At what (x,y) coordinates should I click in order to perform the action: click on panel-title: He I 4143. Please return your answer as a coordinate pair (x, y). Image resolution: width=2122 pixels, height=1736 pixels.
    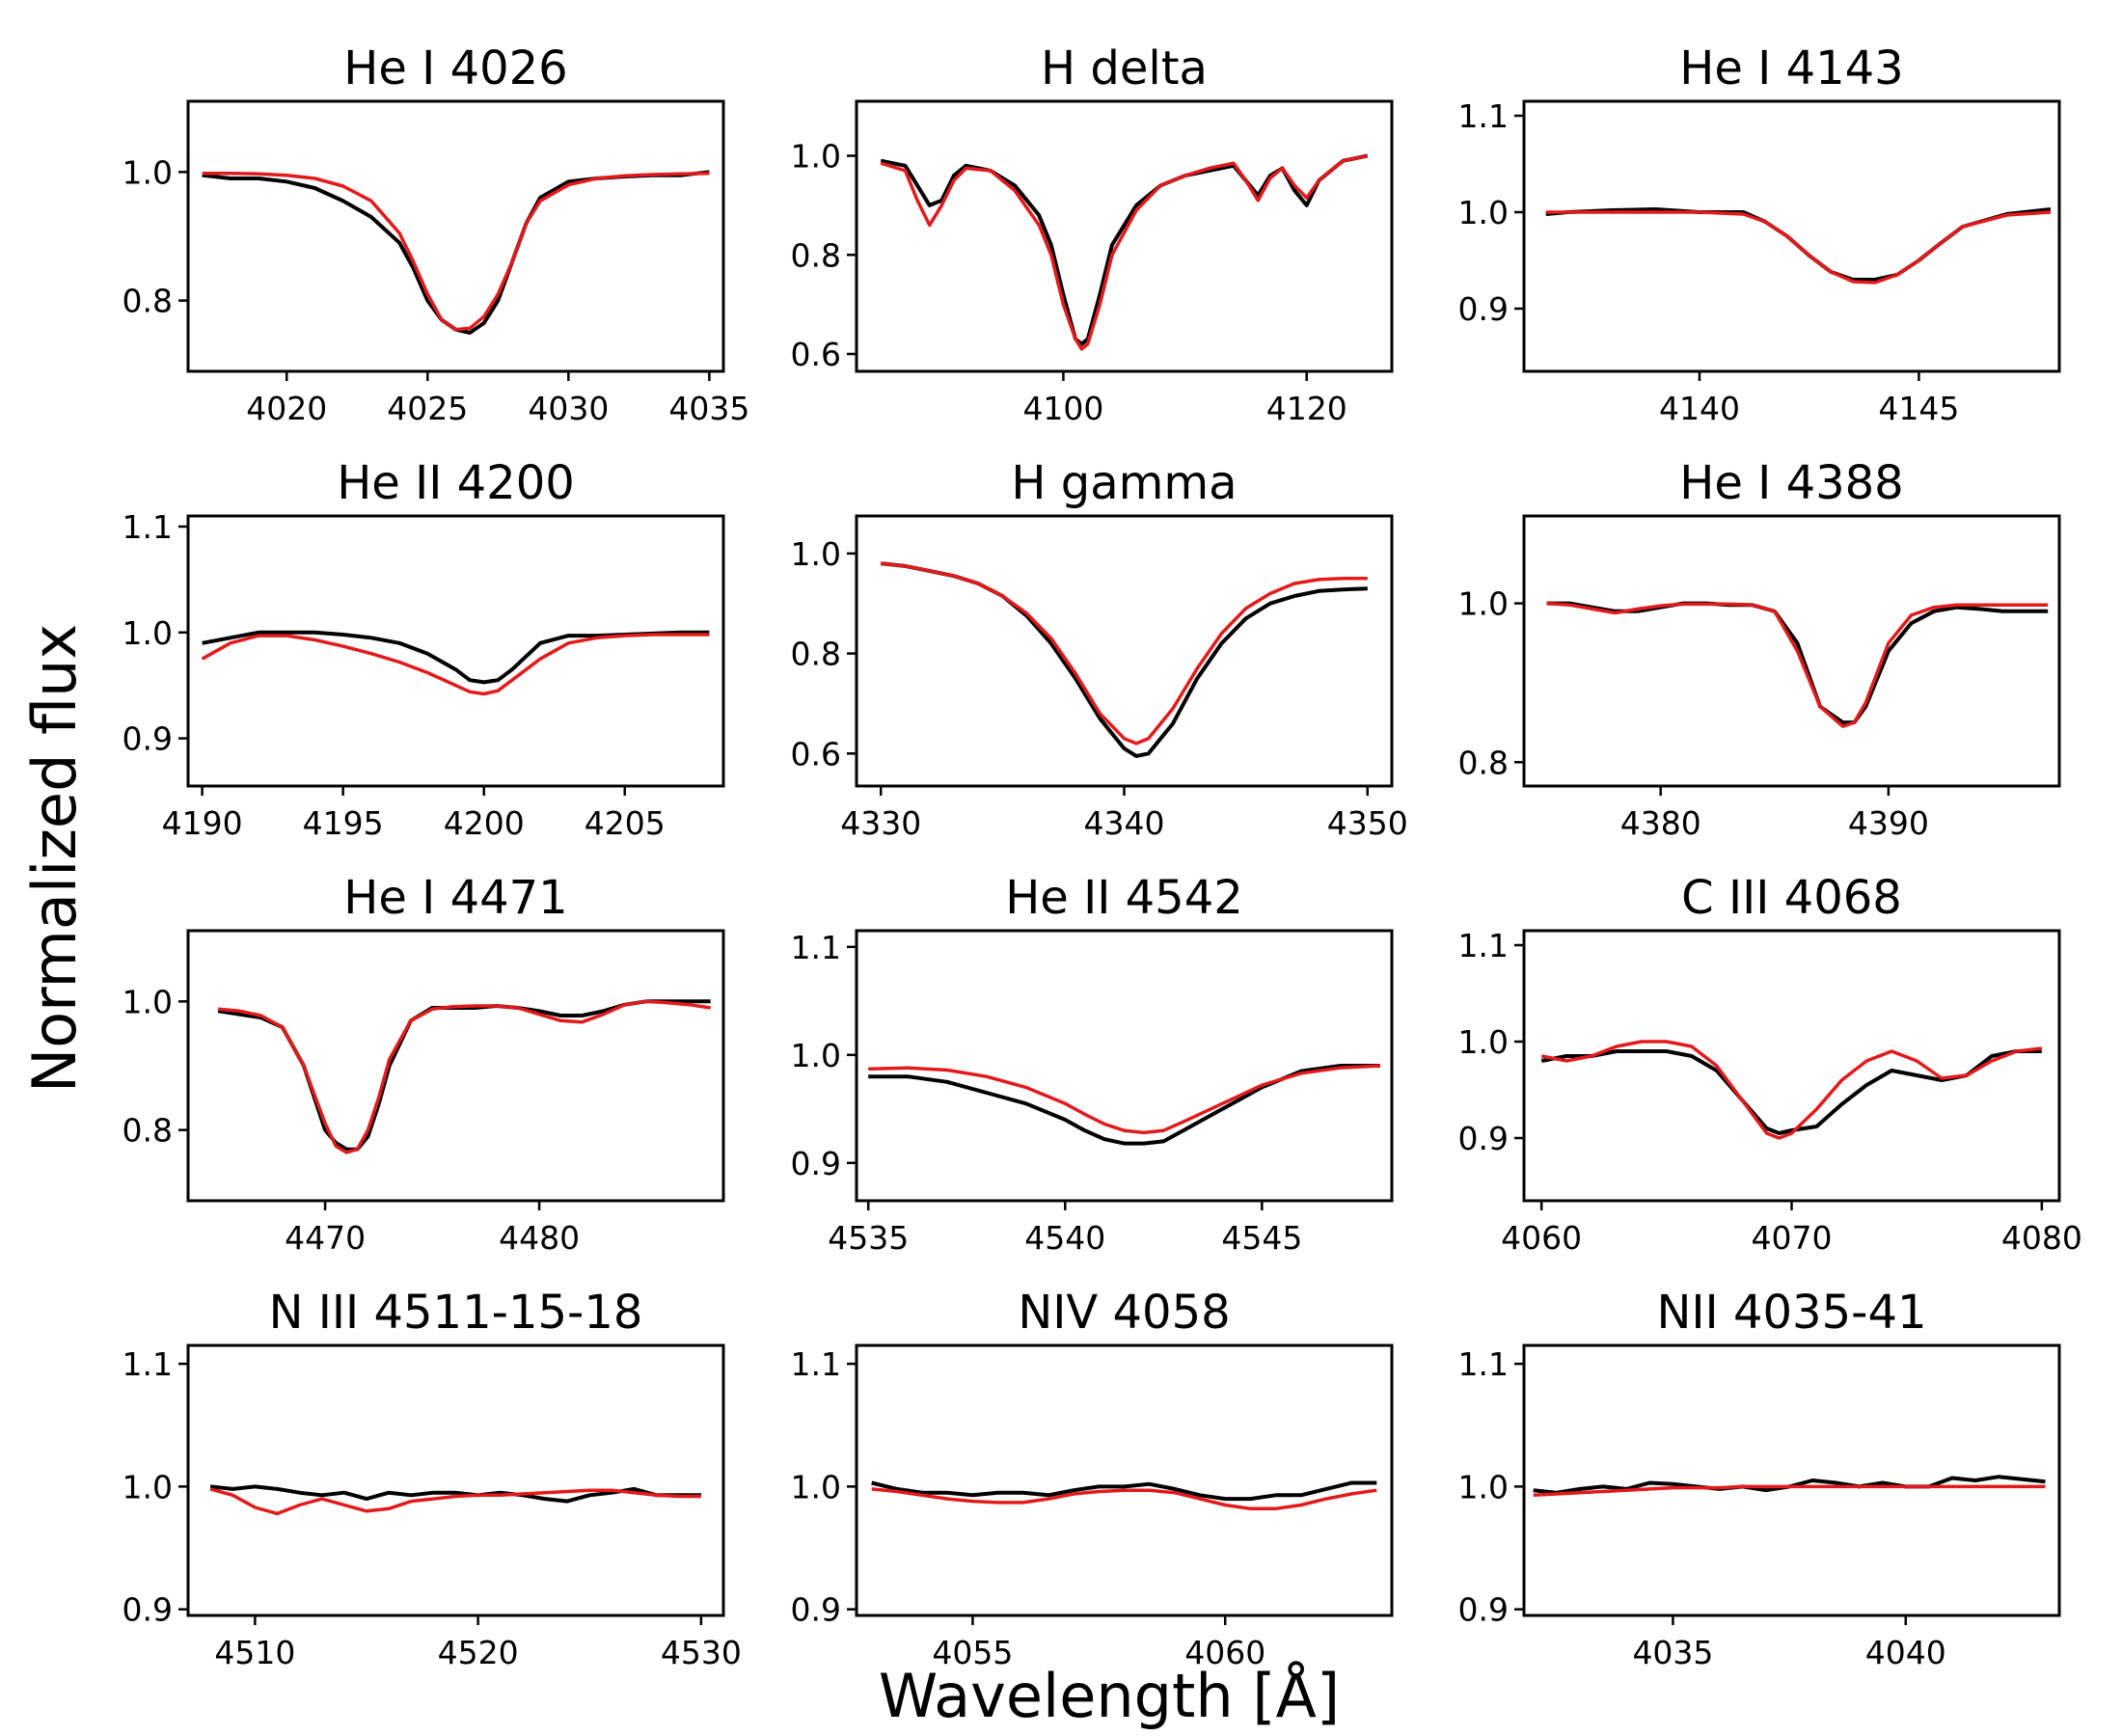
    Looking at the image, I should click on (1791, 68).